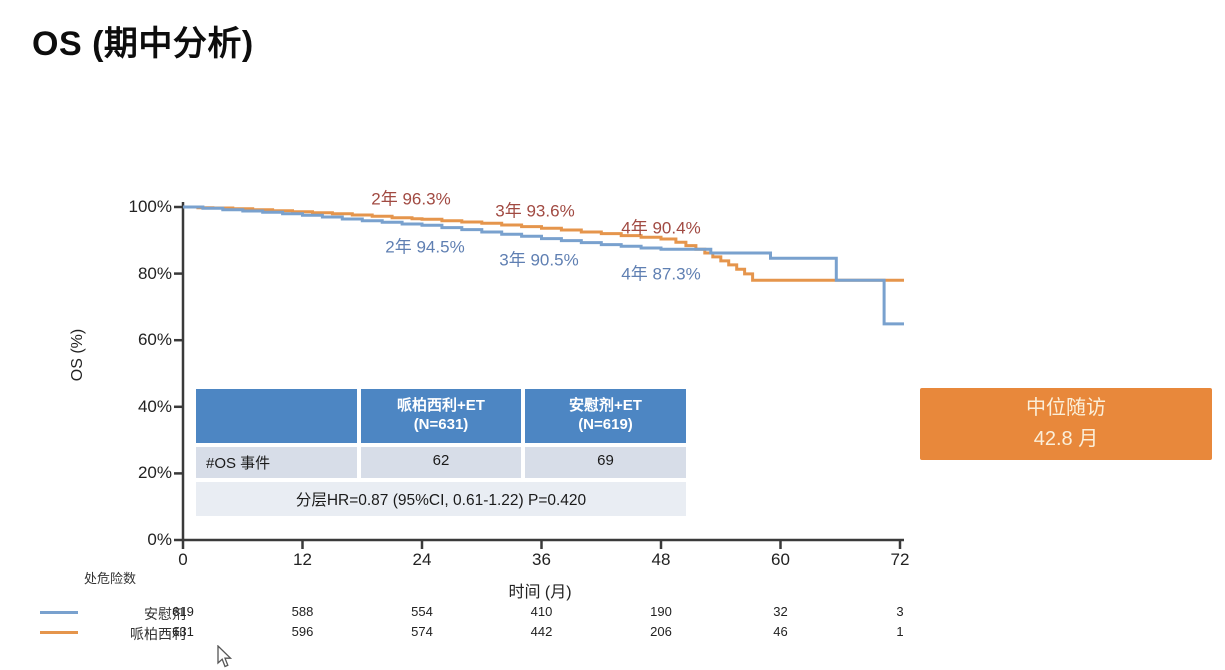  Describe the element at coordinates (158, 634) in the screenshot. I see `legend-series-name: 哌柏西利` at that location.